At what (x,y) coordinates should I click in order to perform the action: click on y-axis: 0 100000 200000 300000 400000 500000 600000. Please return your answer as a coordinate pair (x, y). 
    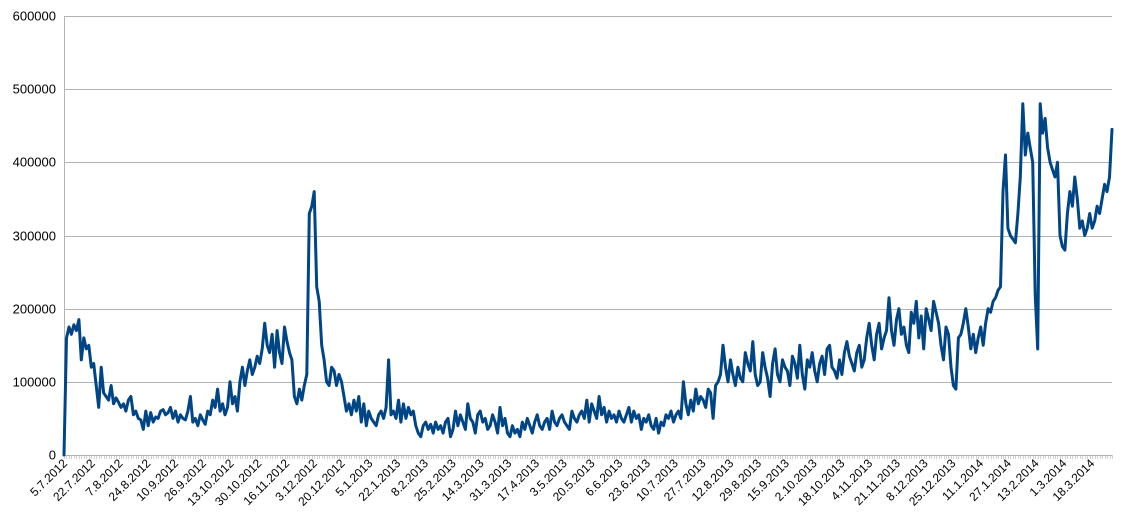
    Looking at the image, I should click on (39, 236).